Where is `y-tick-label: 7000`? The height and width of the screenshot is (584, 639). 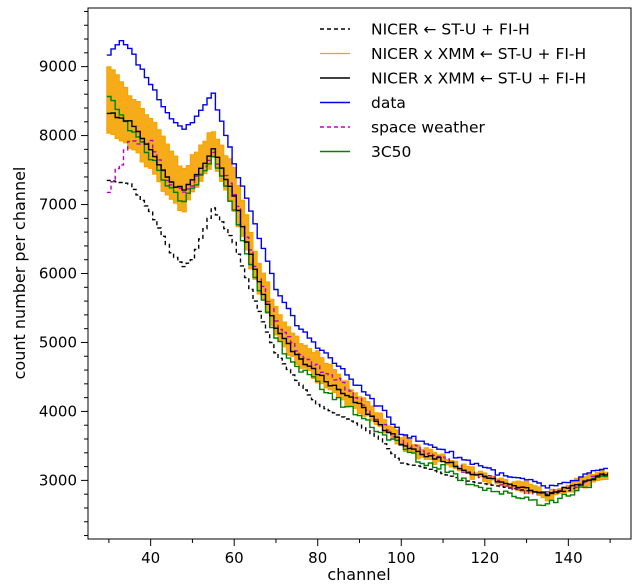 y-tick-label: 7000 is located at coordinates (58, 205).